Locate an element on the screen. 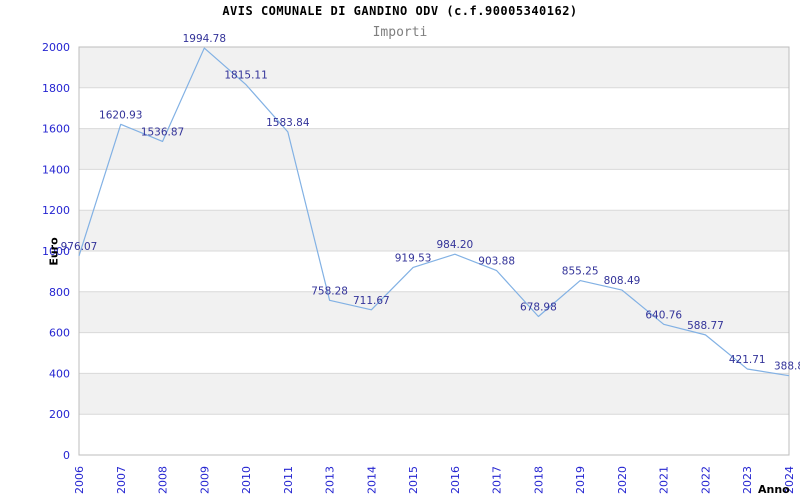 The height and width of the screenshot is (500, 800). y-tick-label: 600 is located at coordinates (59, 333).